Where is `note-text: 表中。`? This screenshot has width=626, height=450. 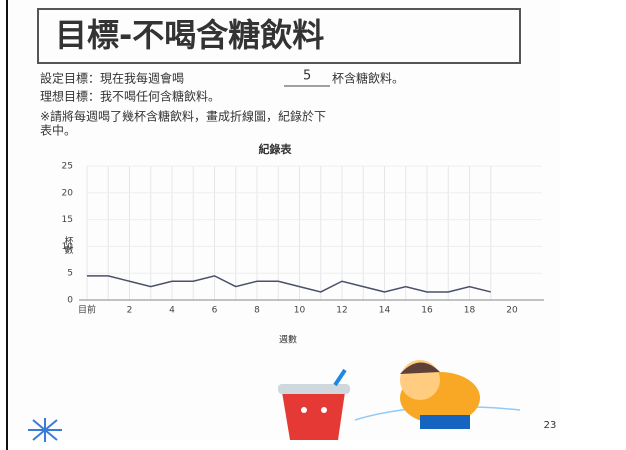
note-text: 表中。 is located at coordinates (58, 130).